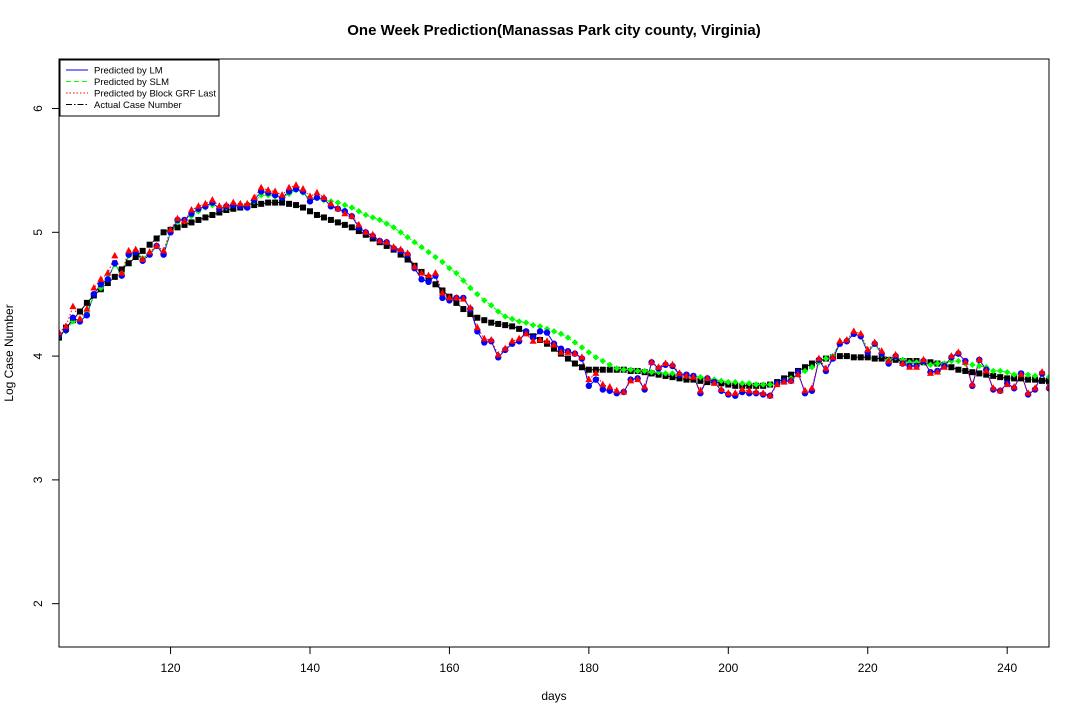 The image size is (1080, 720). What do you see at coordinates (38, 108) in the screenshot?
I see `y-tick-label: 6` at bounding box center [38, 108].